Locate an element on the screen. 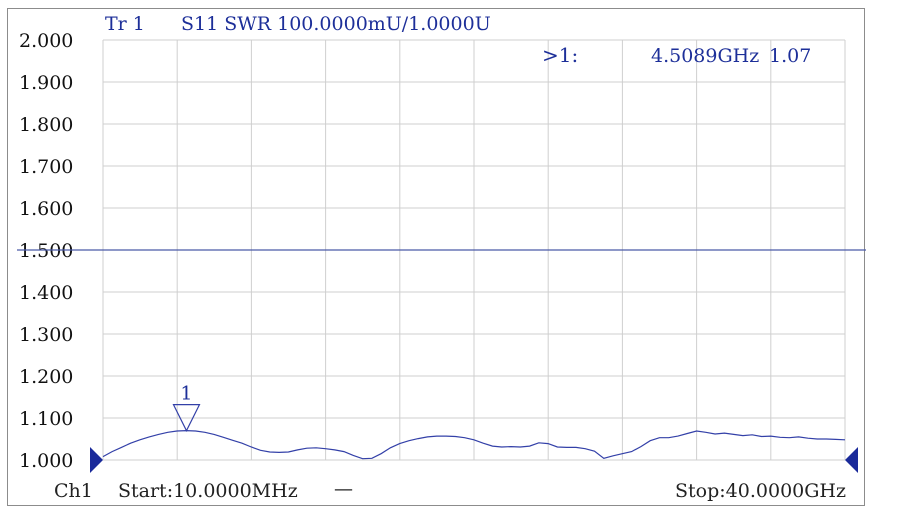 This screenshot has height=515, width=899. marker-label: 1 is located at coordinates (186, 394).